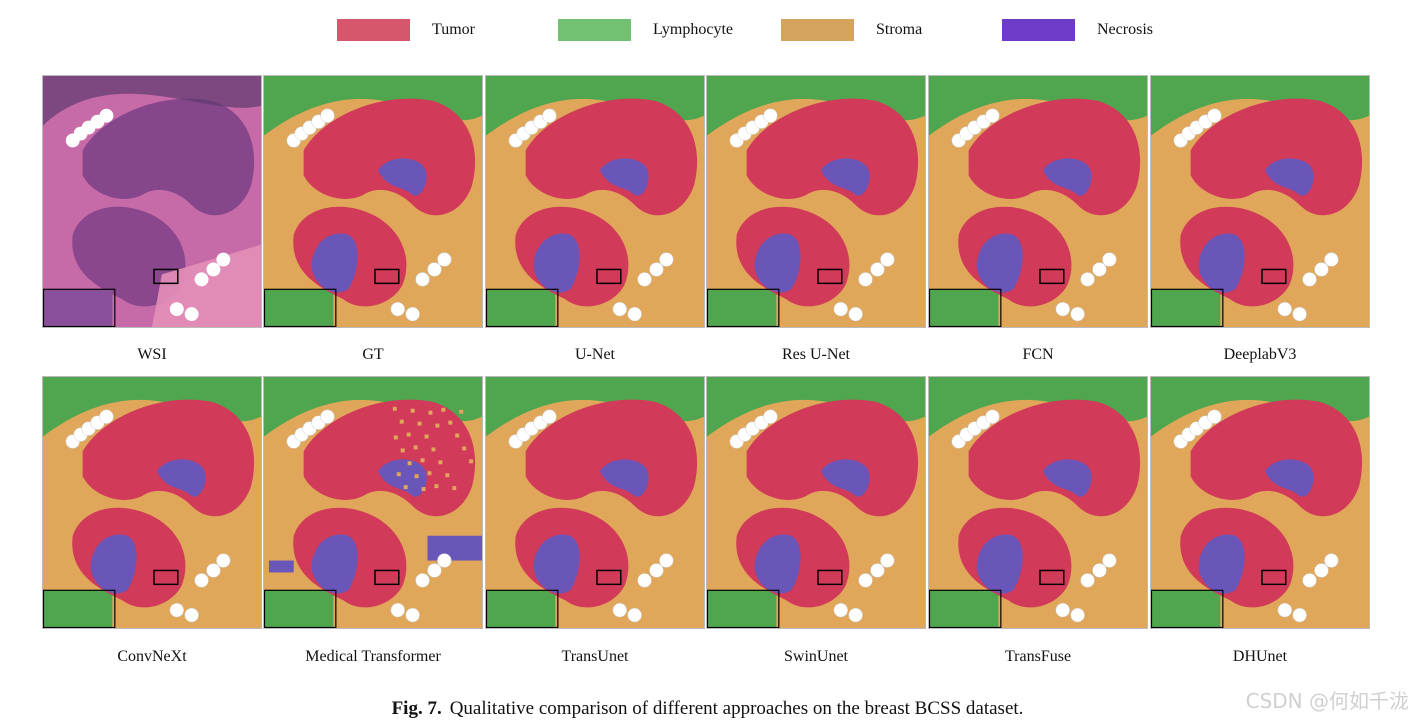 This screenshot has height=727, width=1415. Describe the element at coordinates (373, 656) in the screenshot. I see `panel-label: Medical Transformer` at that location.